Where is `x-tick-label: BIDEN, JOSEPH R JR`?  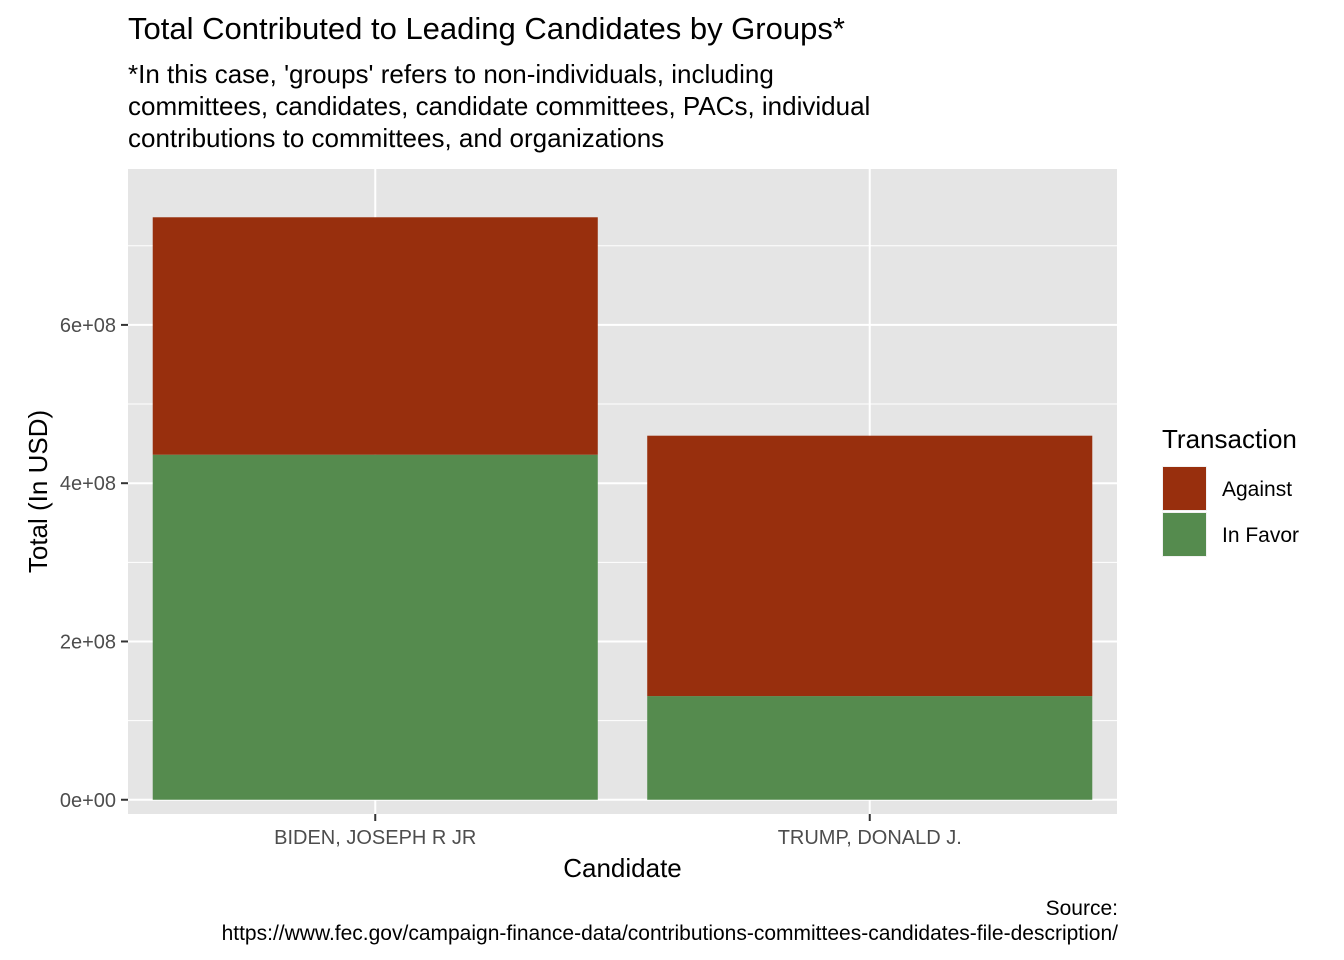 x-tick-label: BIDEN, JOSEPH R JR is located at coordinates (375, 838).